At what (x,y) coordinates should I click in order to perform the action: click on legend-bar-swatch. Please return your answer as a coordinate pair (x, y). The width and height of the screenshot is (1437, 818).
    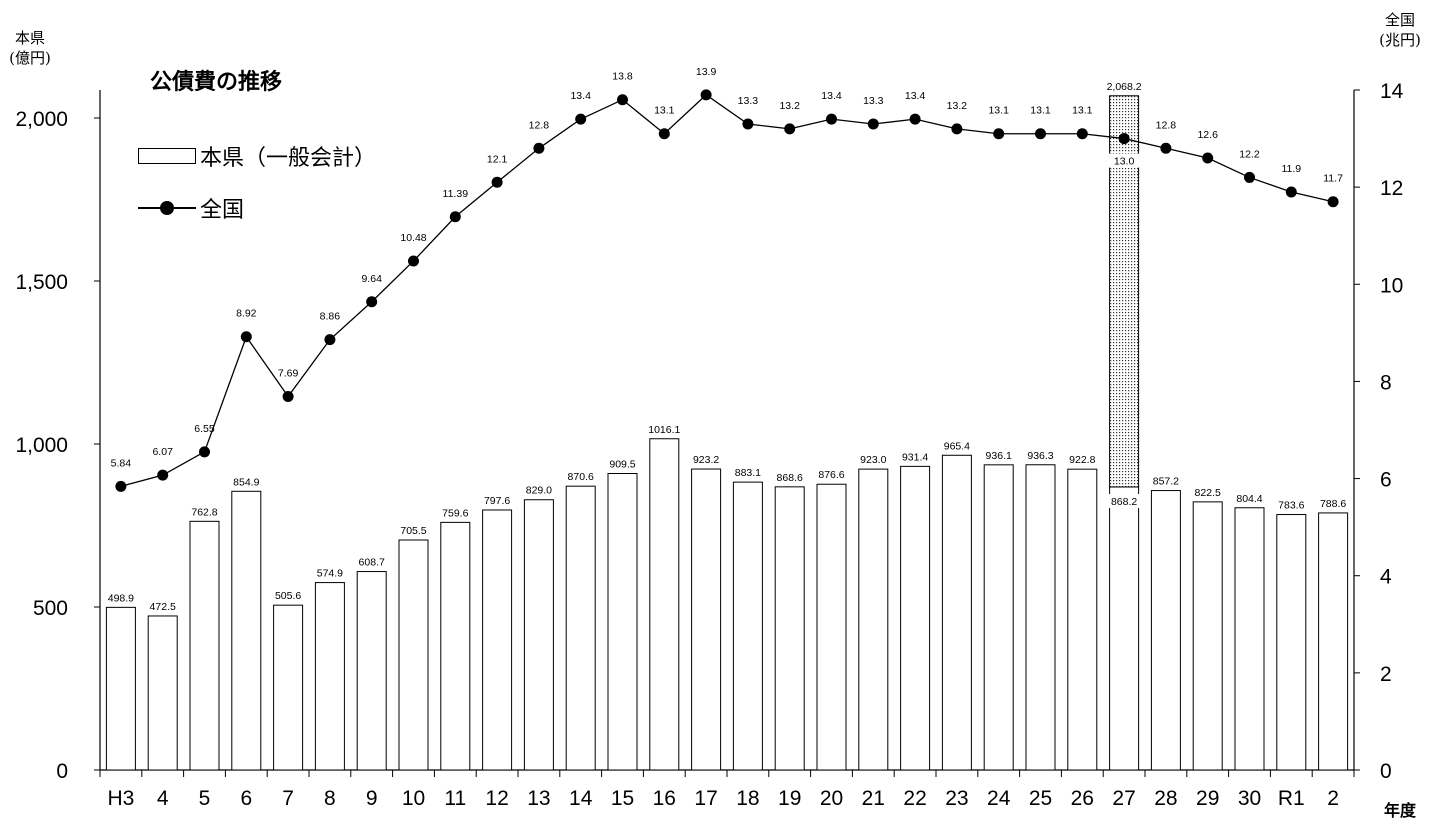
    Looking at the image, I should click on (167, 156).